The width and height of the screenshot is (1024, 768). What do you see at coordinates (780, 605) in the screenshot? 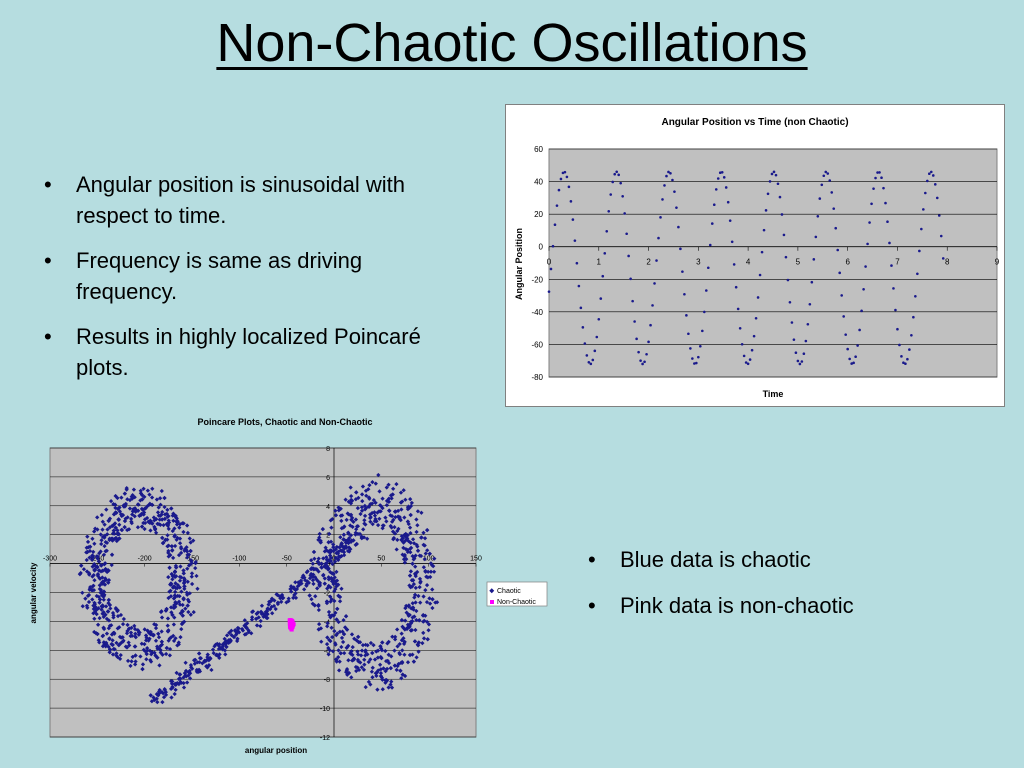
I see `bullet-item: Pink data is non-chaotic` at bounding box center [780, 605].